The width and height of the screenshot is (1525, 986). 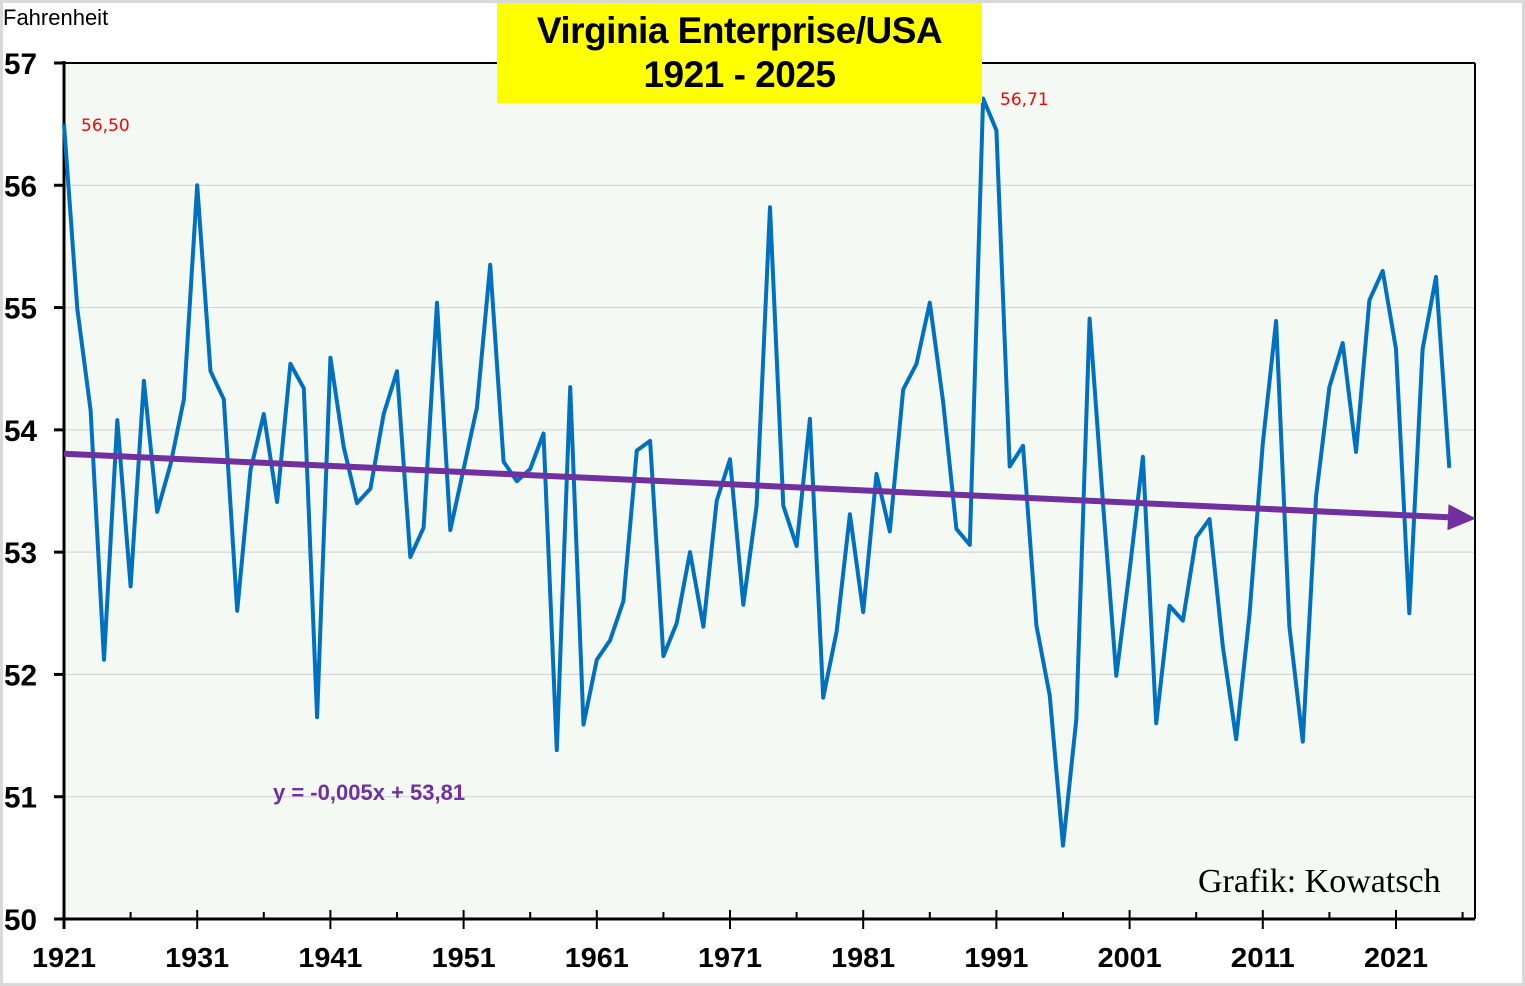 I want to click on y-tick-label: 50, so click(x=20, y=920).